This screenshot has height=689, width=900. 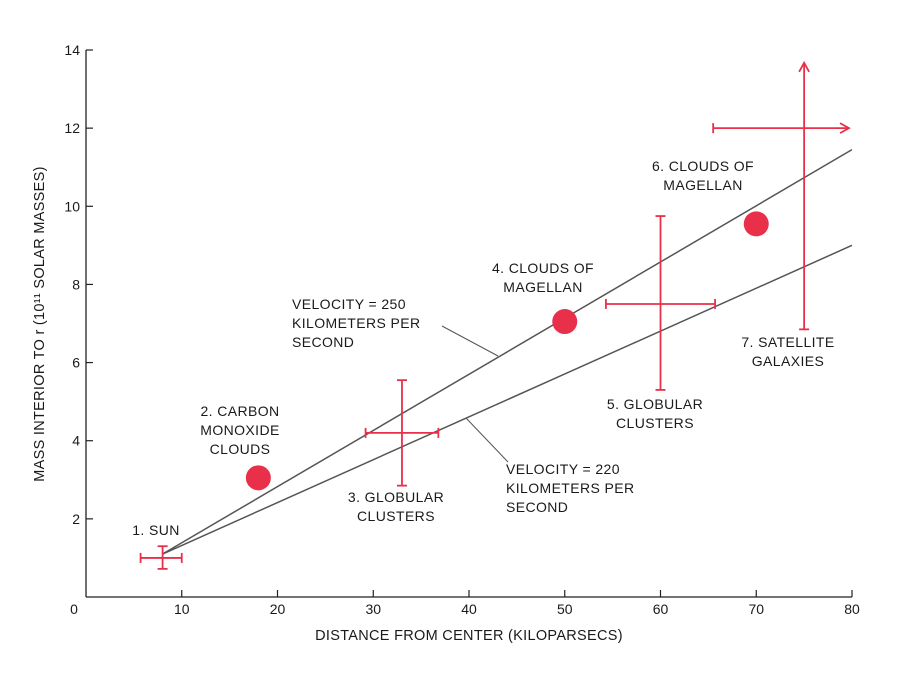 What do you see at coordinates (323, 342) in the screenshot?
I see `velocity-250-label-line: SECOND` at bounding box center [323, 342].